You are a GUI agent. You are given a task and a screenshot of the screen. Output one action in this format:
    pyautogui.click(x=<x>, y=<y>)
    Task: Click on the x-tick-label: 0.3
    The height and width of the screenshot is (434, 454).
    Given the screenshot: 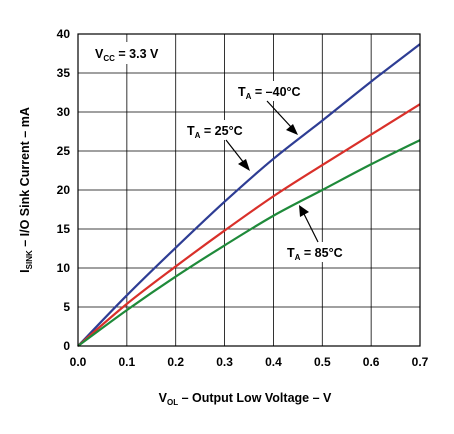 What is the action you would take?
    pyautogui.click(x=224, y=362)
    